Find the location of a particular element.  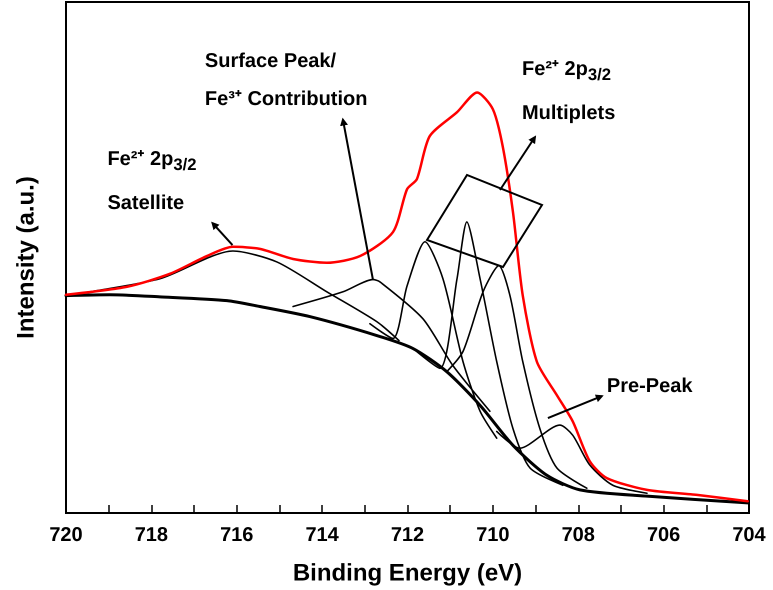

x-tick-label: 706 is located at coordinates (663, 535).